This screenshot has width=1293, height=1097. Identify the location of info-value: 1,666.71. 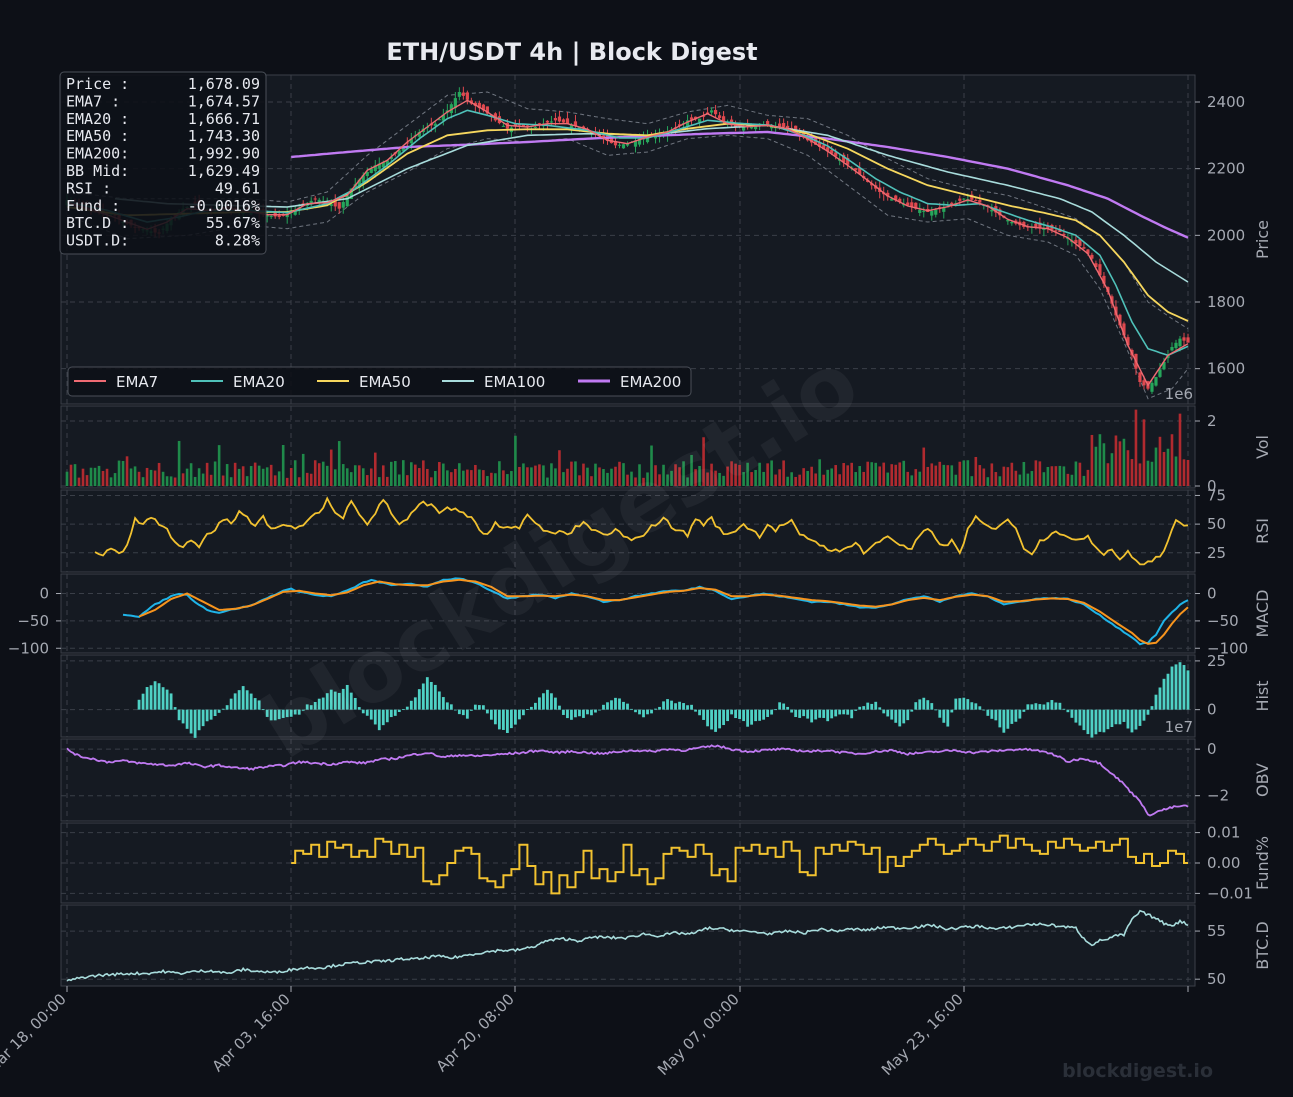
(224, 119).